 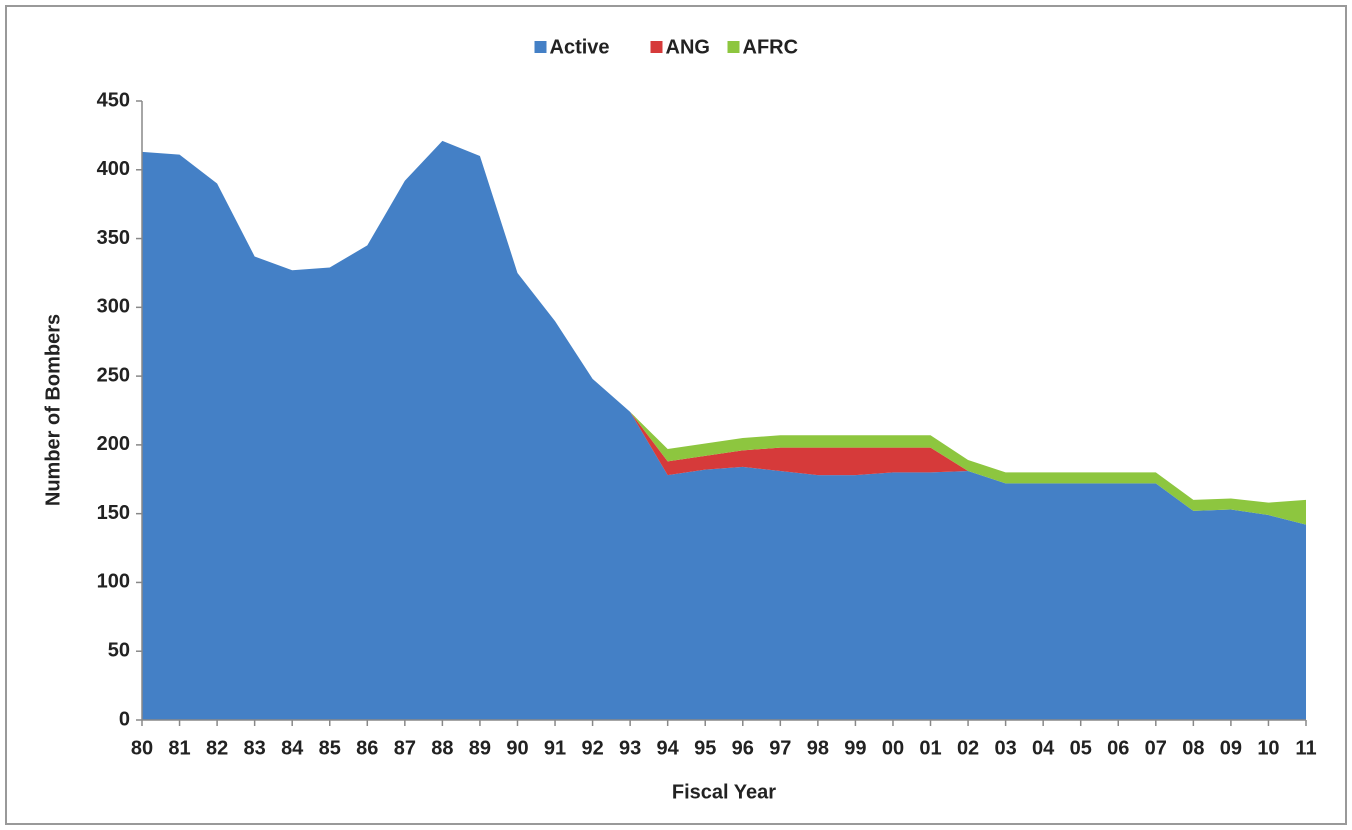 I want to click on x-tick-label: 80, so click(x=142, y=748).